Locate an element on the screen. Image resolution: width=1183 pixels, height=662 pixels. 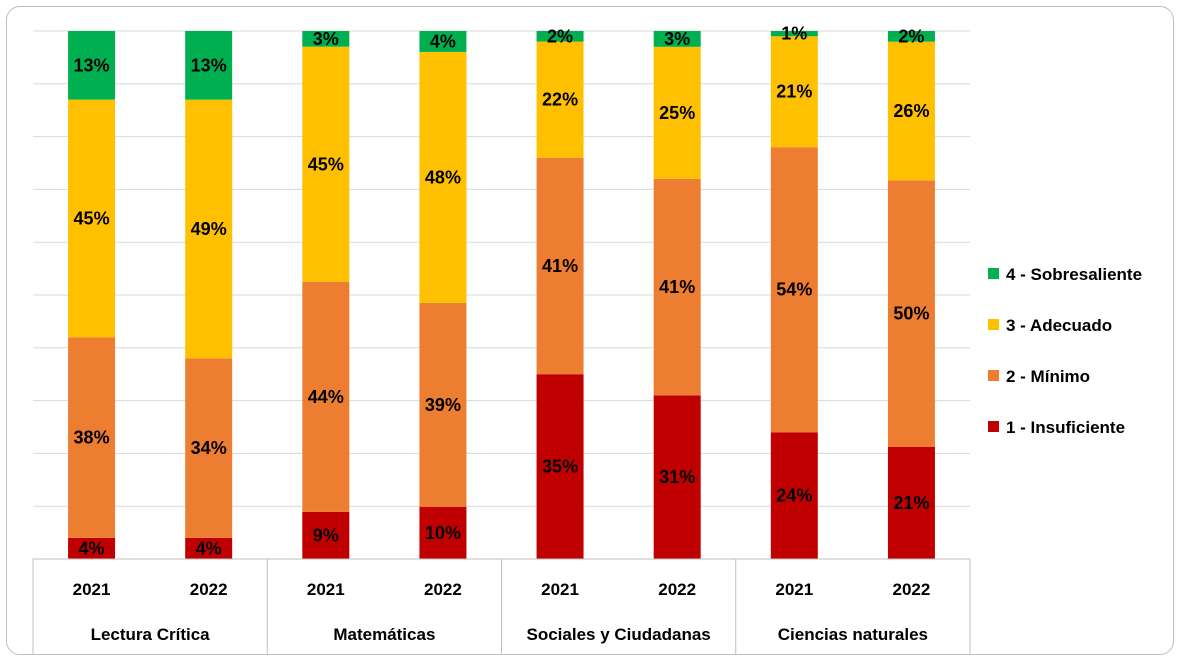
legend-label: 3 - Adecuado is located at coordinates (1059, 325).